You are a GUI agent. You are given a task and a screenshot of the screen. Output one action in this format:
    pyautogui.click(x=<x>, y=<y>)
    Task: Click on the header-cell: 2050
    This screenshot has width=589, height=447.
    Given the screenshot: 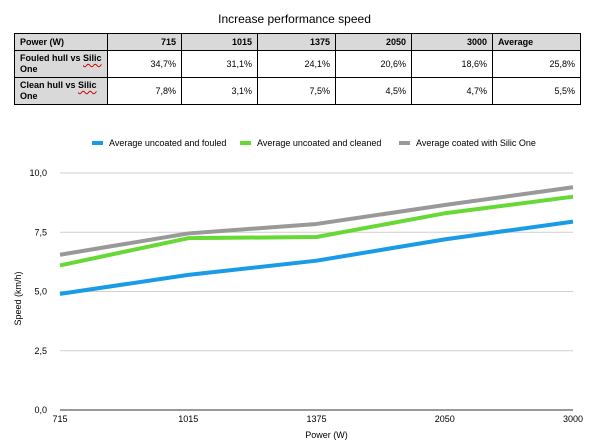 What is the action you would take?
    pyautogui.click(x=373, y=42)
    